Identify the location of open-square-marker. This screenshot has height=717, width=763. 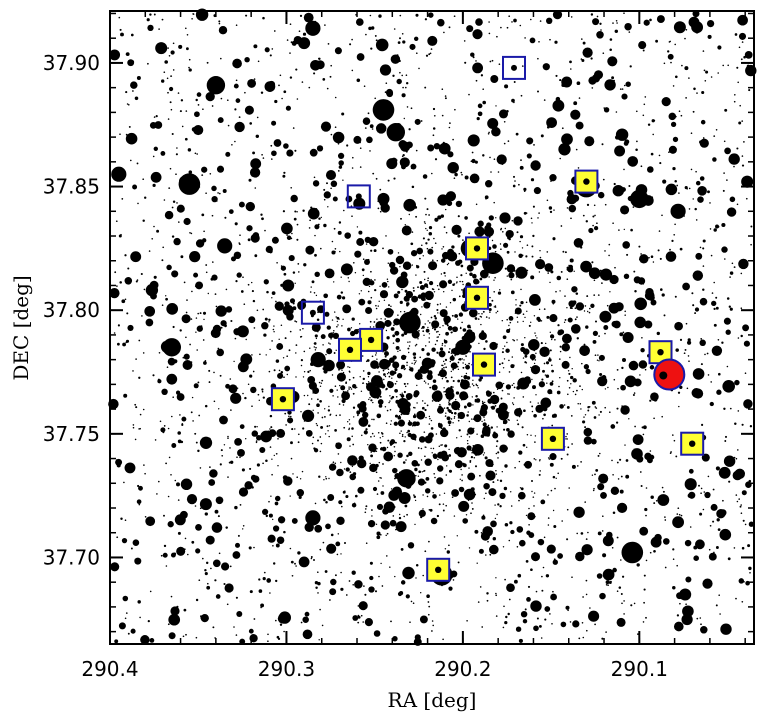
(514, 67).